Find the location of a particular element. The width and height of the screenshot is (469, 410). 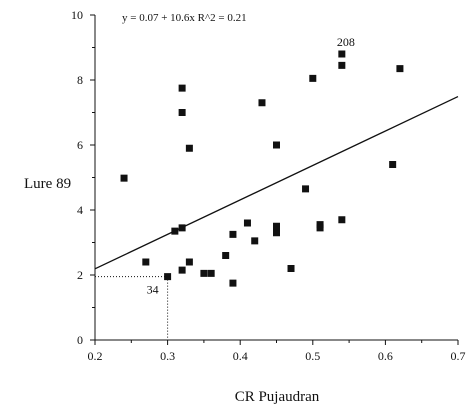

x-tick-label: 0.2 is located at coordinates (95, 356).